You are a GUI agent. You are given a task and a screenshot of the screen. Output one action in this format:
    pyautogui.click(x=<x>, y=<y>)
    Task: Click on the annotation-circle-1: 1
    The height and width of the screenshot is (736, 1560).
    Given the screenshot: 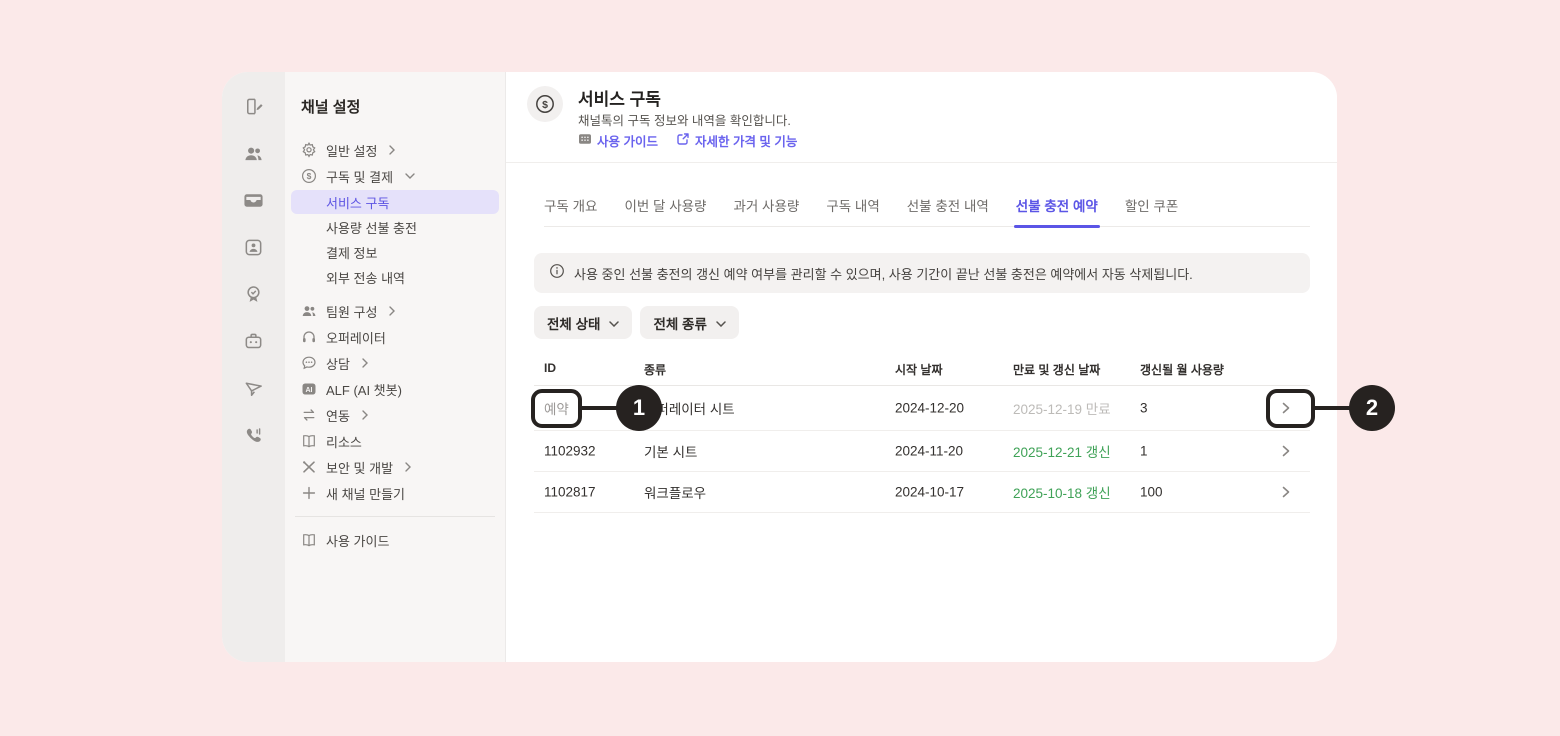 What is the action you would take?
    pyautogui.click(x=639, y=408)
    